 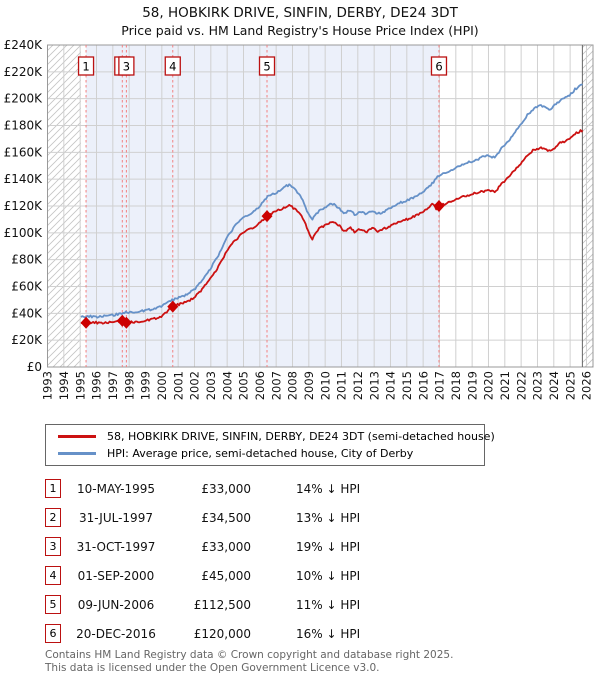 I want to click on svg-text: 2010, so click(x=325, y=385).